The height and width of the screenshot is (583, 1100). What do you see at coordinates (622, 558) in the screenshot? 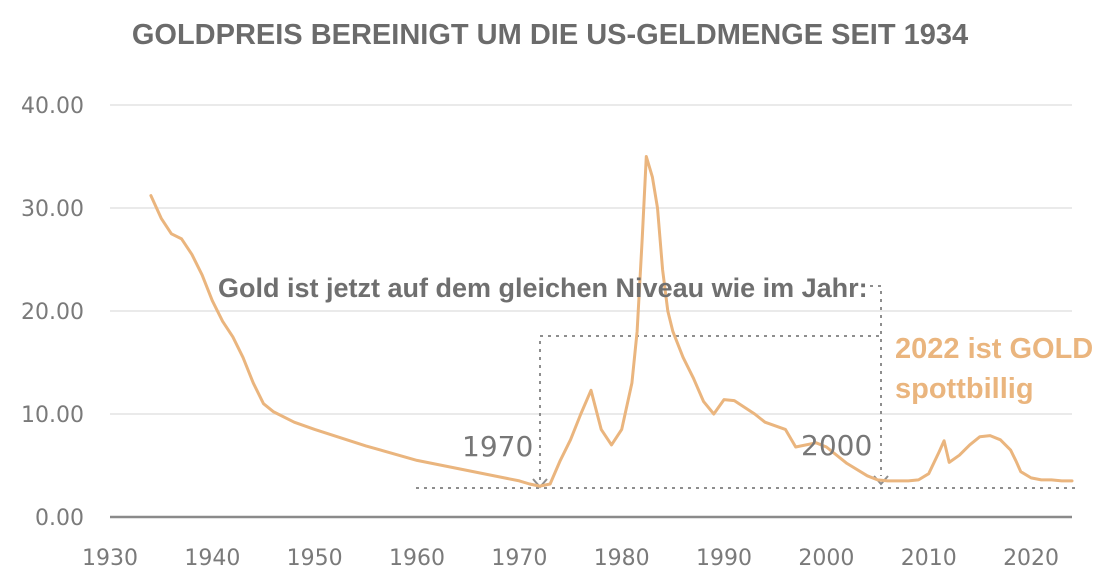
I see `x-tick-label: 1980` at bounding box center [622, 558].